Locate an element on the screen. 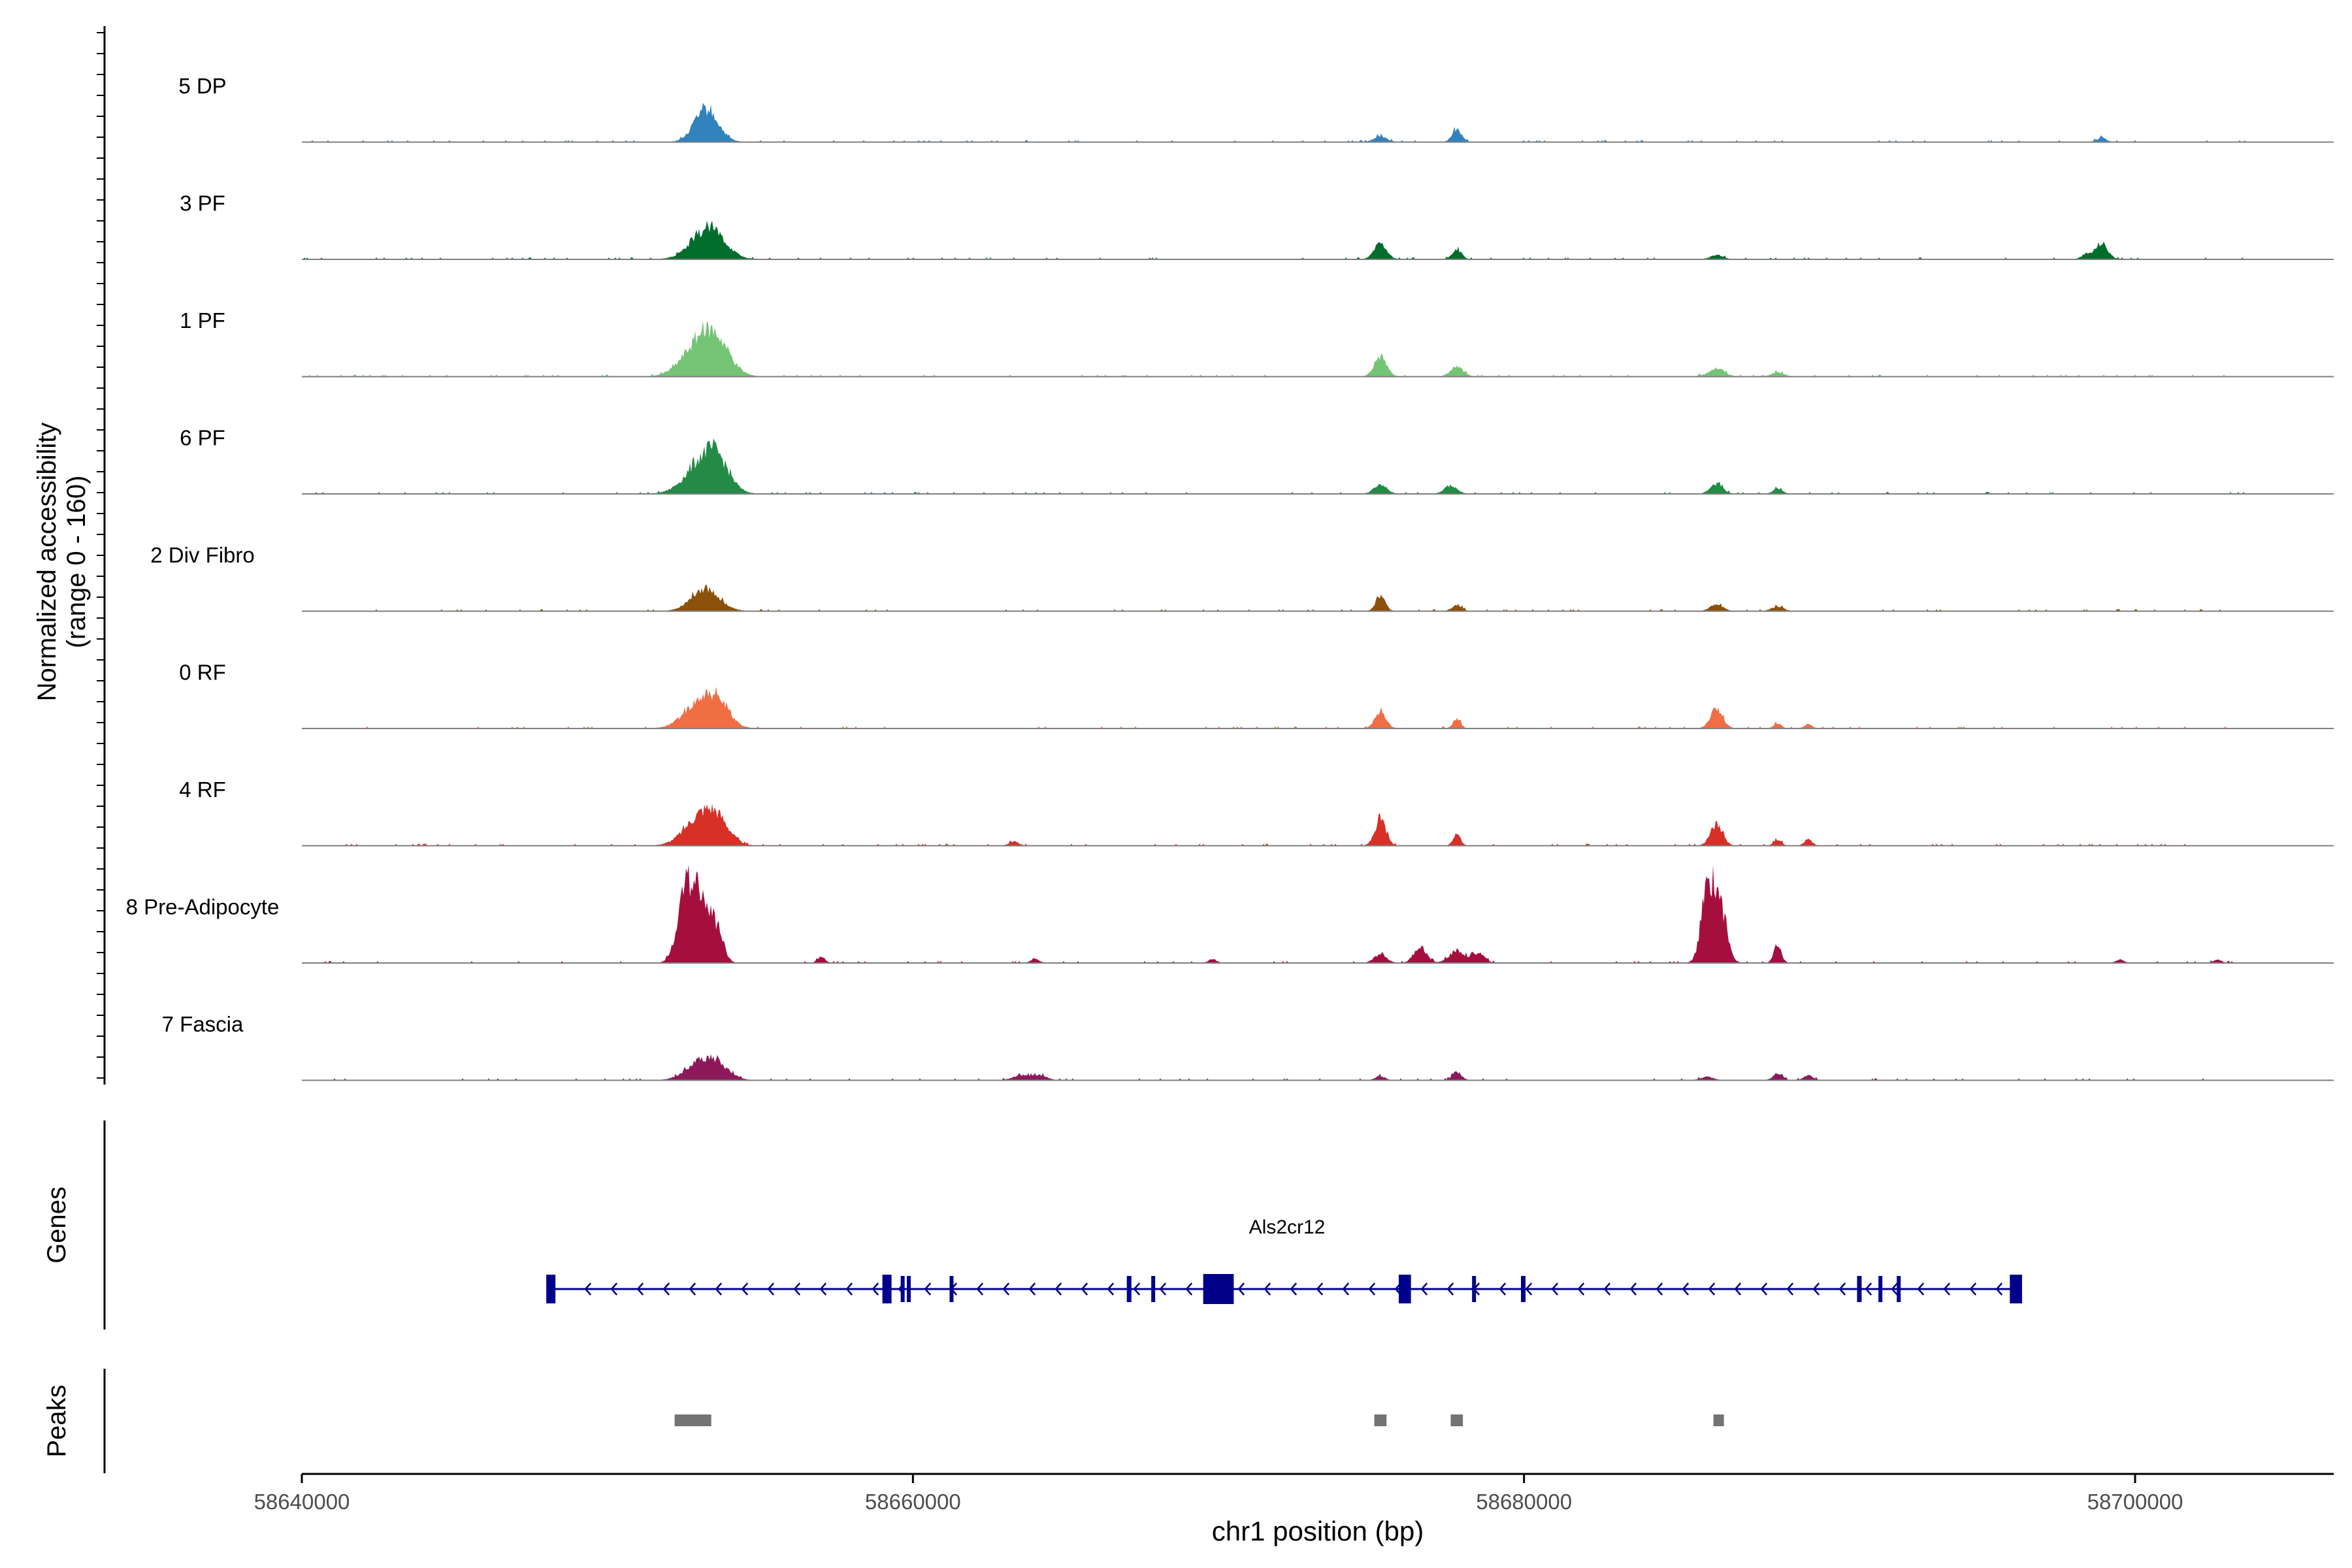  y-axis-label-line1: Normalized accessibility is located at coordinates (47, 562).